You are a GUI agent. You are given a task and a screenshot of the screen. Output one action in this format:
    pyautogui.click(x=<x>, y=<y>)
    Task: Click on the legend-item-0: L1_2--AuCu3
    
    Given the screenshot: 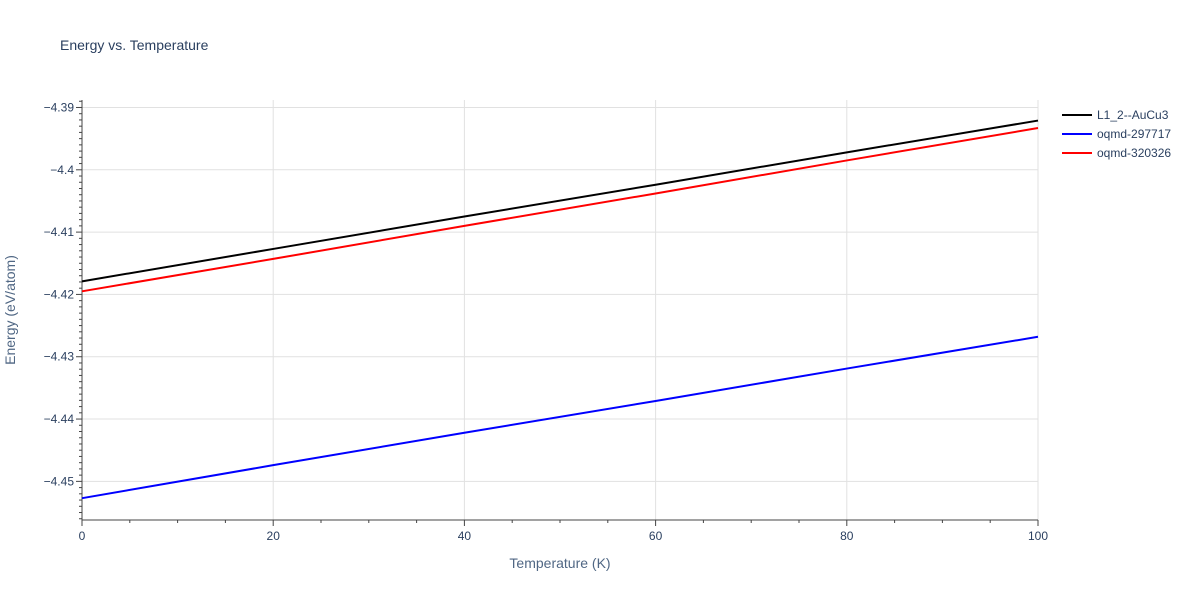 What is the action you would take?
    pyautogui.click(x=1115, y=115)
    